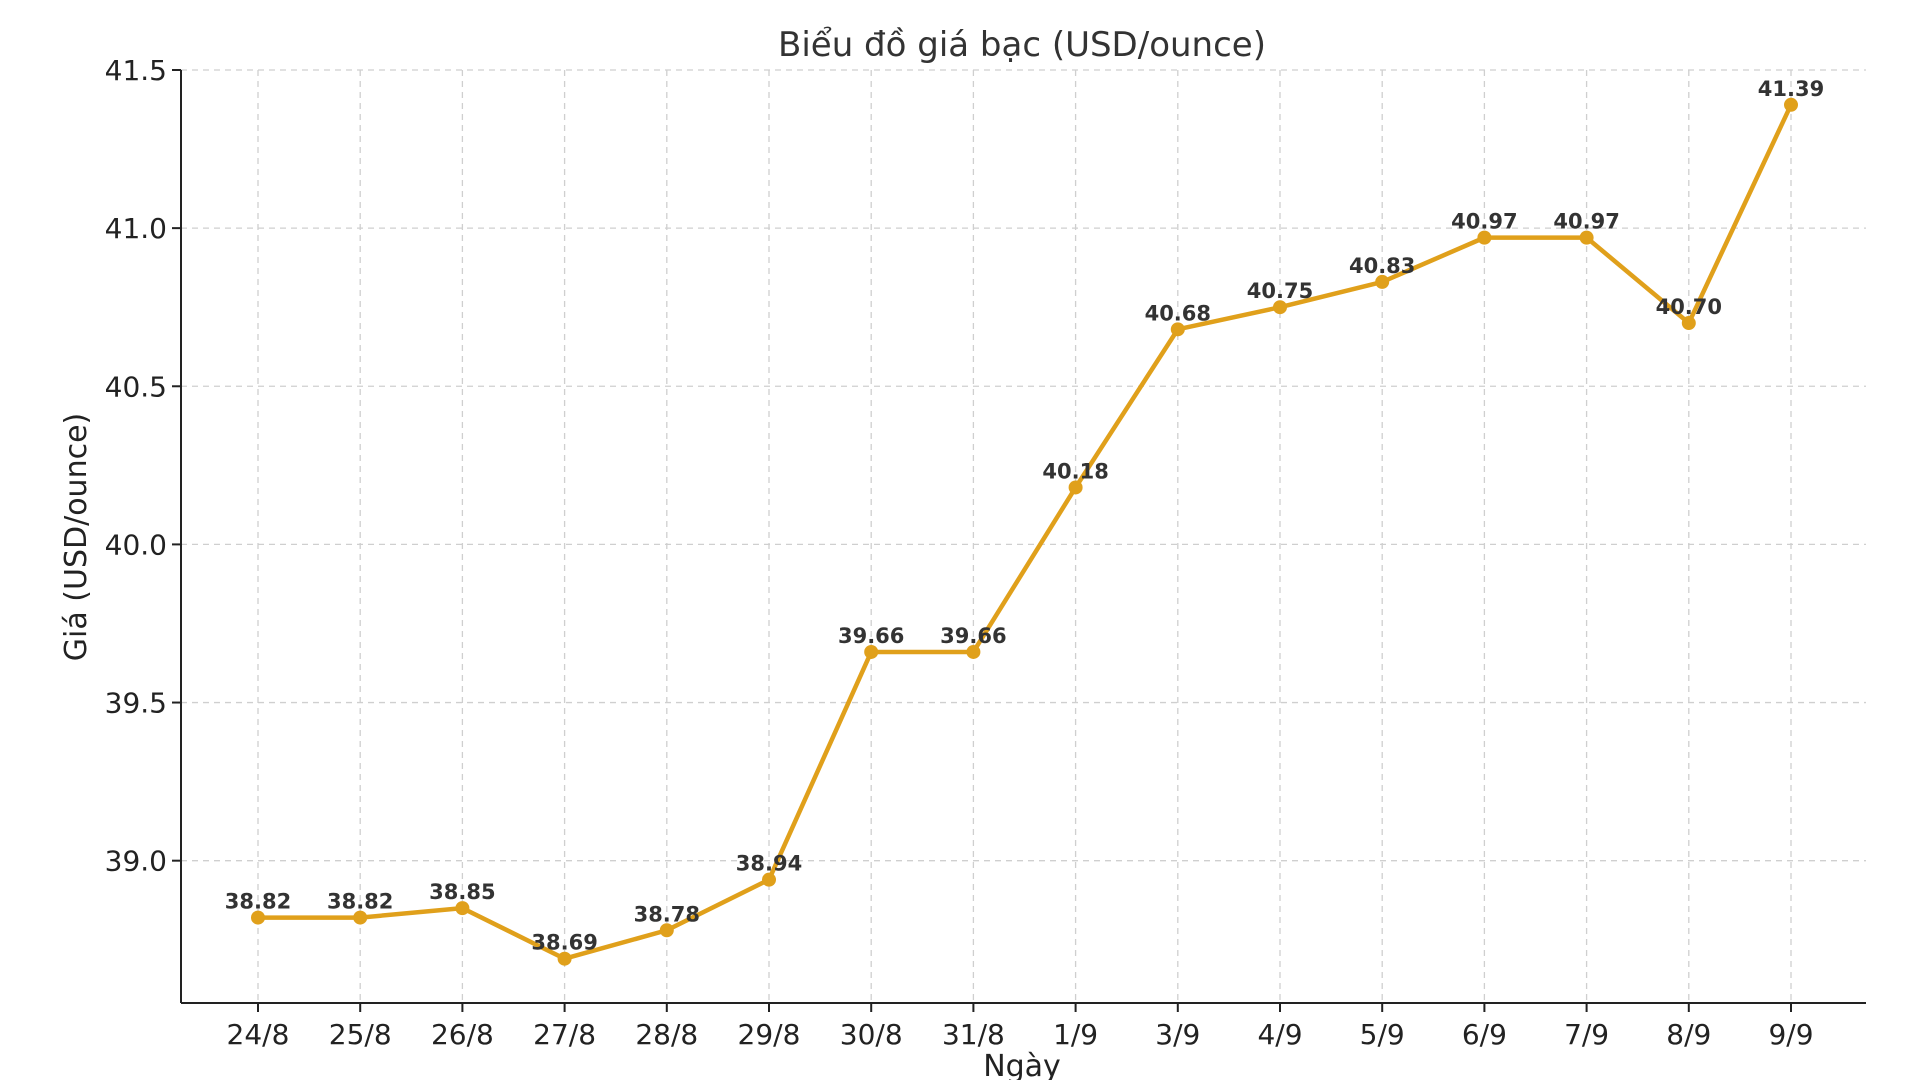 The height and width of the screenshot is (1080, 1920). Describe the element at coordinates (136, 861) in the screenshot. I see `y-tick-label: 39.0` at that location.